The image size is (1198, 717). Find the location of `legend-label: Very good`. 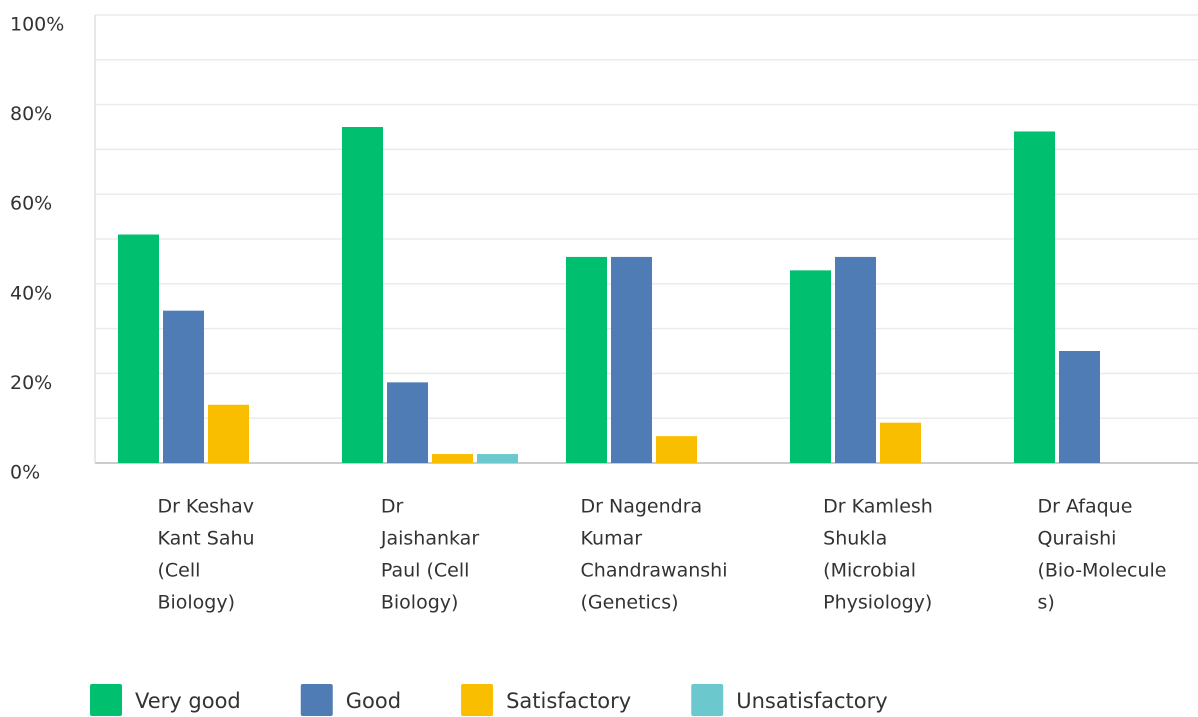

legend-label: Very good is located at coordinates (188, 701).